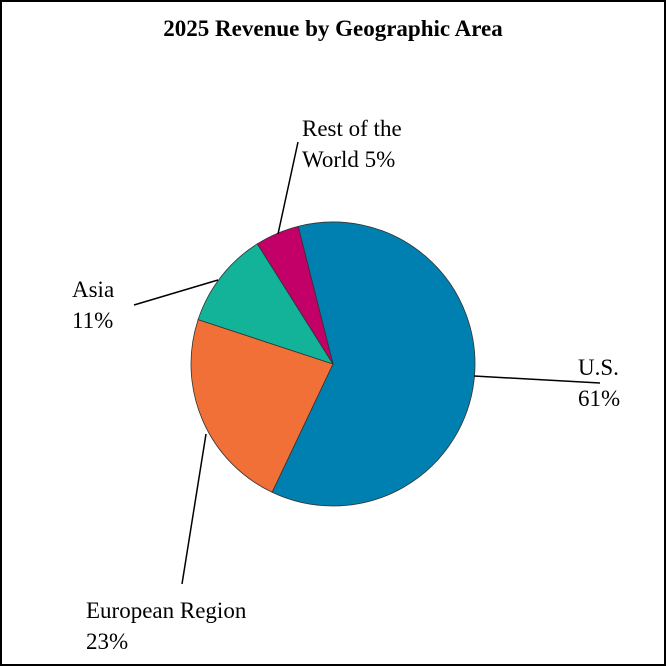  What do you see at coordinates (107, 641) in the screenshot?
I see `value-label: 23%` at bounding box center [107, 641].